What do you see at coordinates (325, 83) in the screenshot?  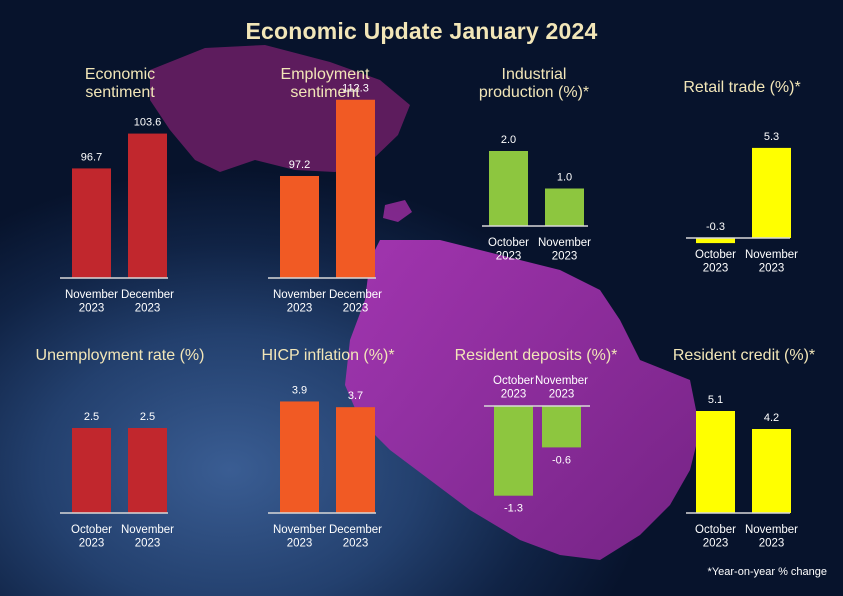 I see `chart-title-1: Employment sentiment` at bounding box center [325, 83].